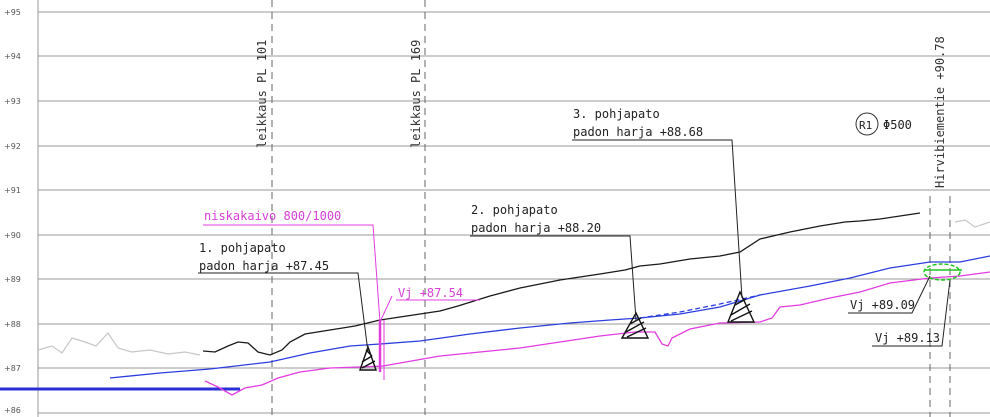  I want to click on ghost-terrain-right, so click(972, 223).